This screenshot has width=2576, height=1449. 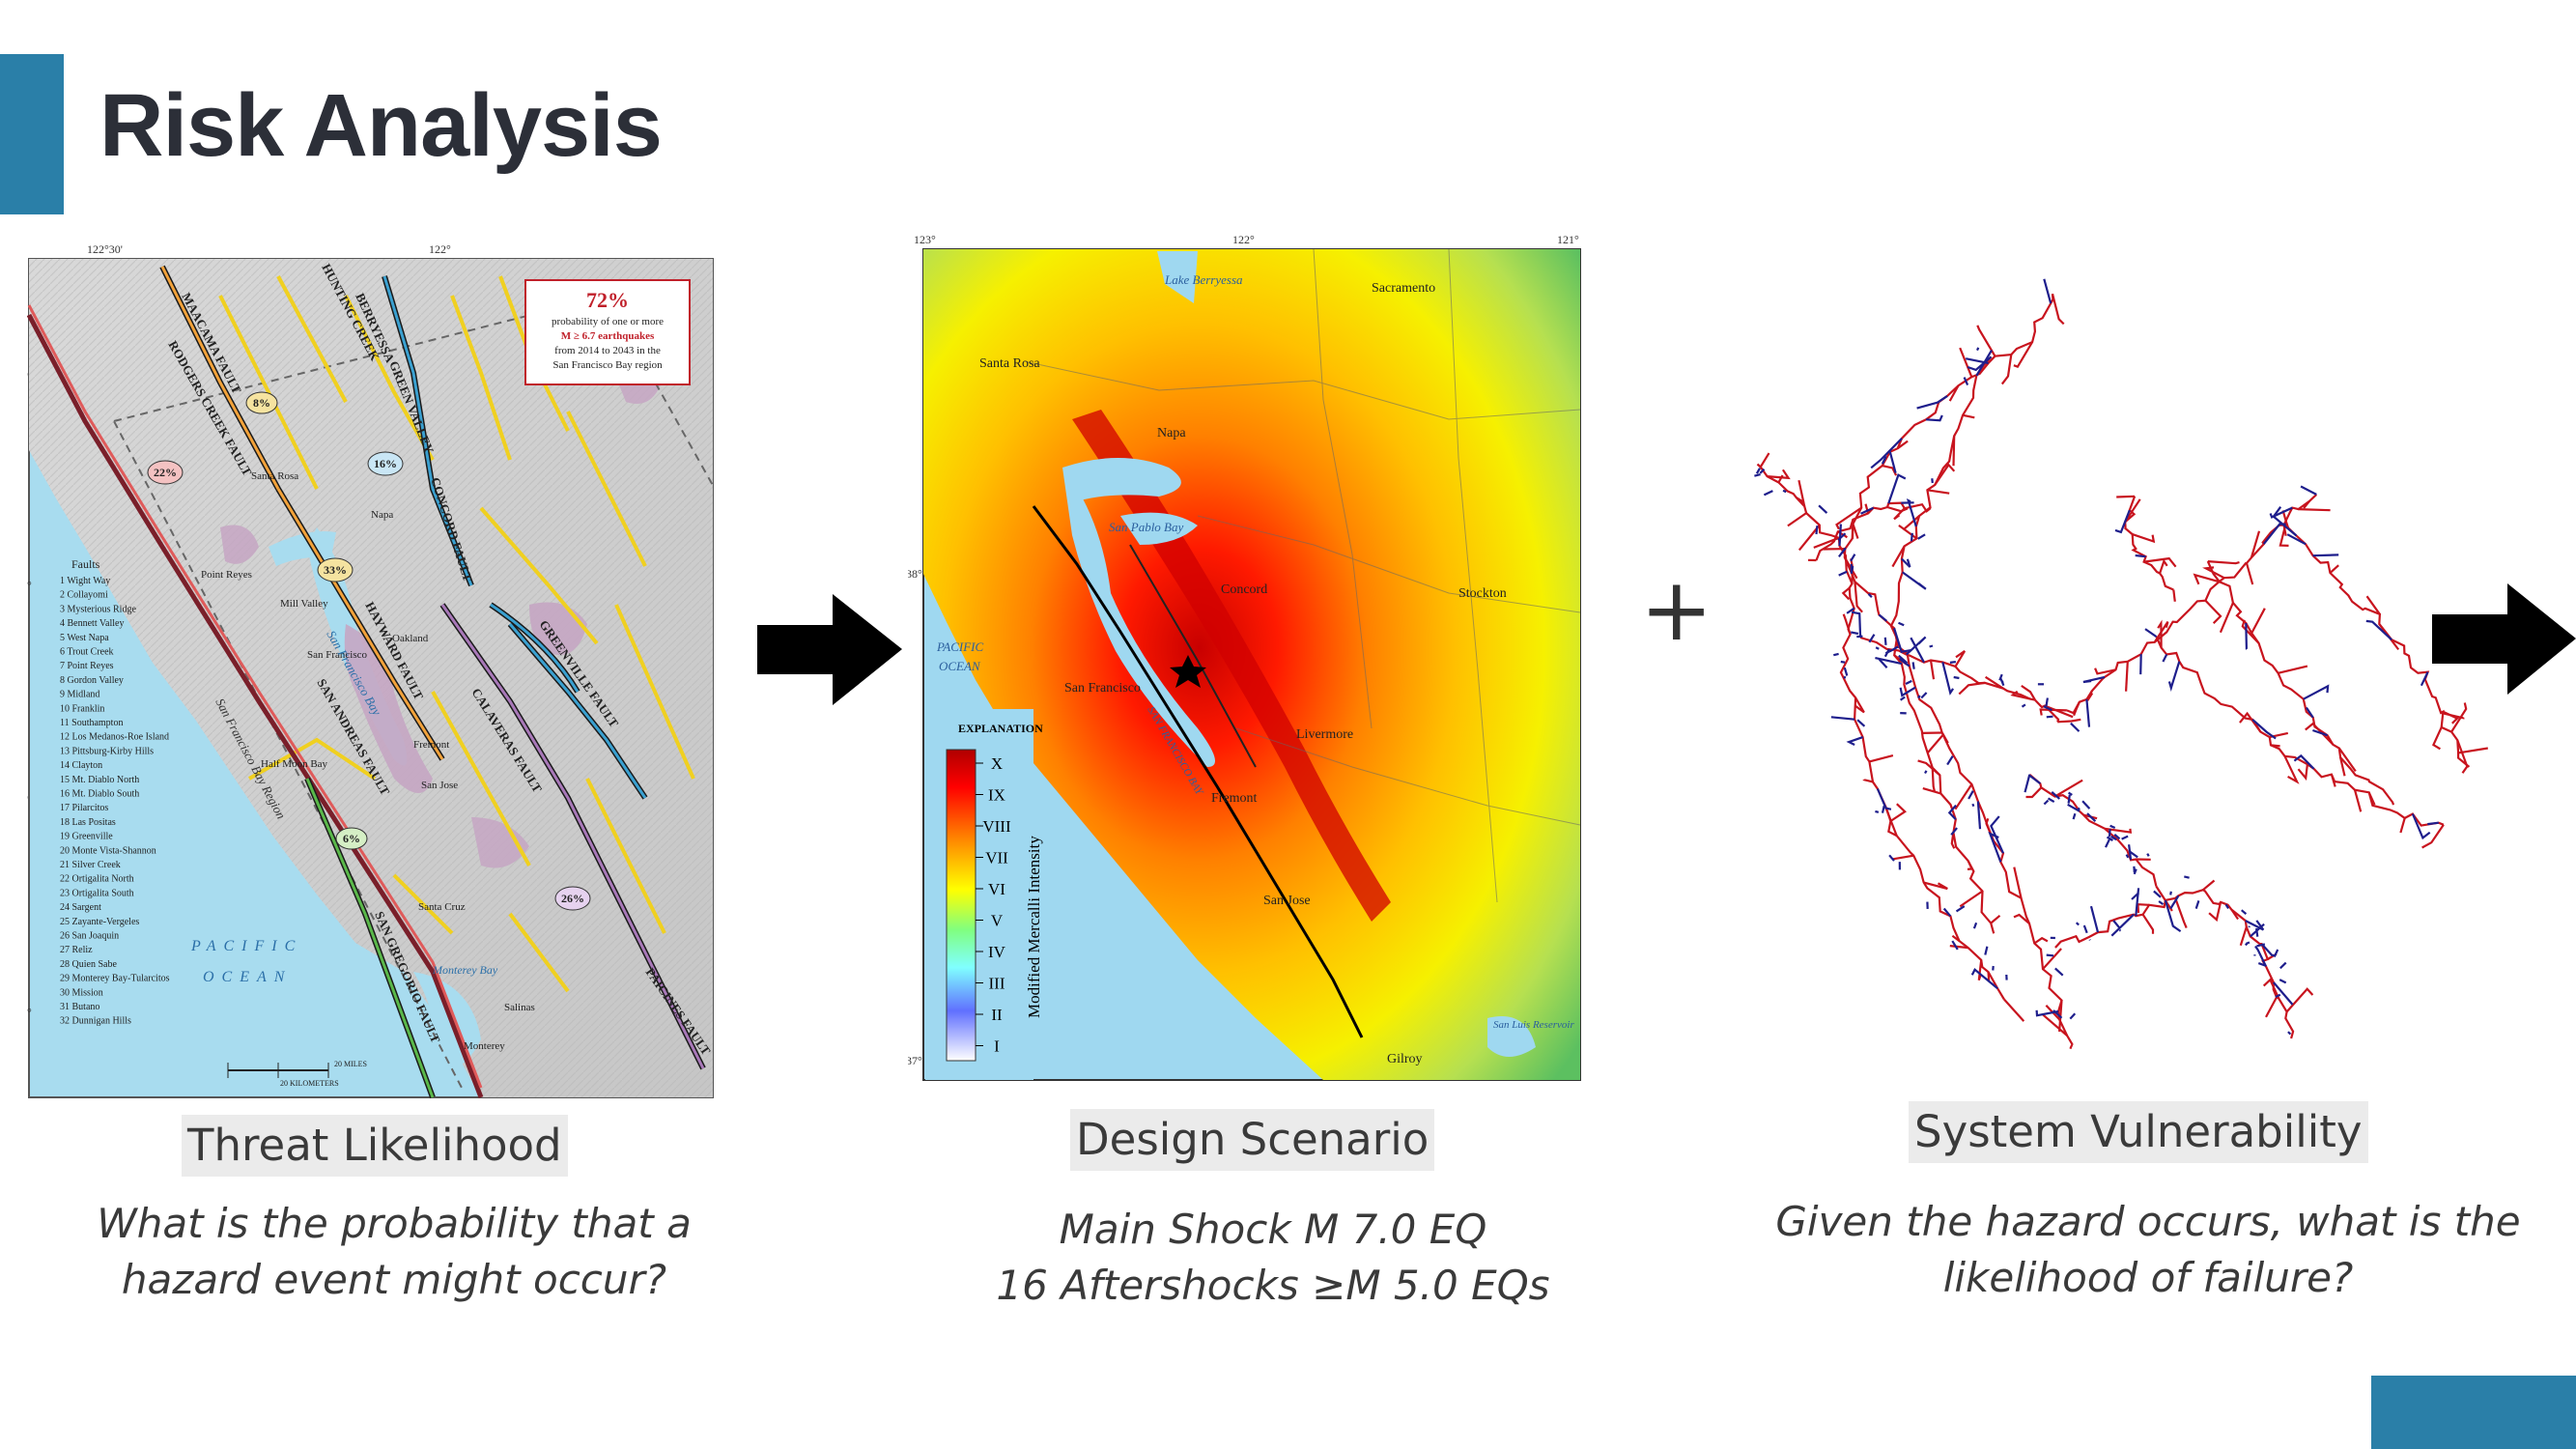 What do you see at coordinates (165, 472) in the screenshot?
I see `fault-prob: 22%` at bounding box center [165, 472].